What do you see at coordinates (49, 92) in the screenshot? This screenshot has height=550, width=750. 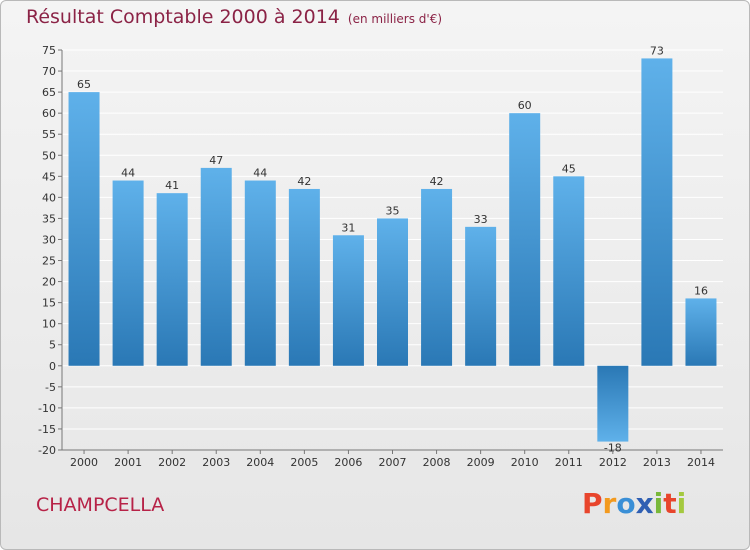 I see `y-tick-label: 65` at bounding box center [49, 92].